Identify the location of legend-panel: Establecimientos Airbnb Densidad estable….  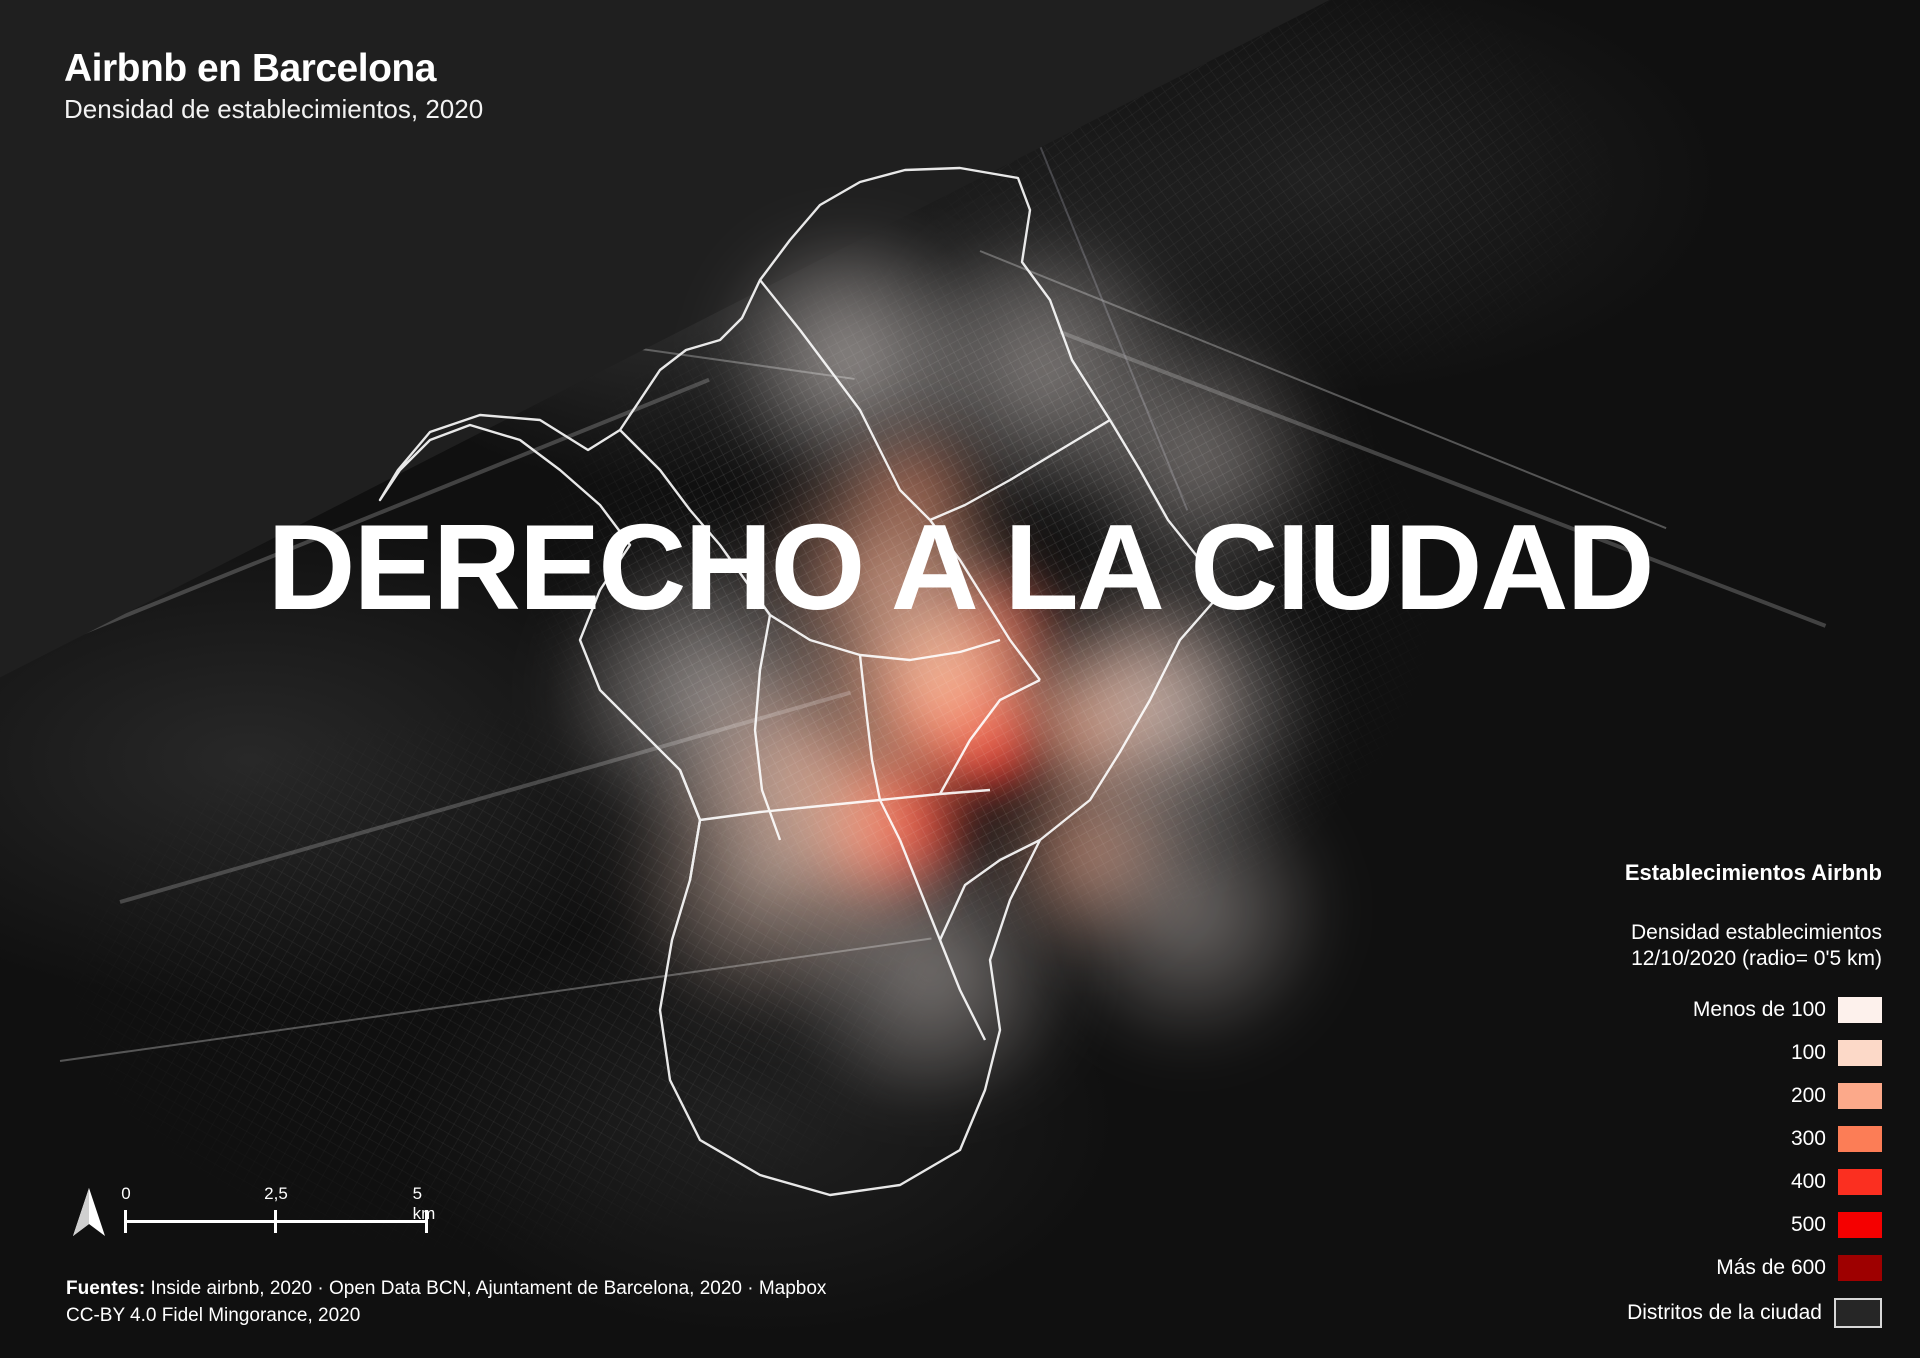
(1717, 1102).